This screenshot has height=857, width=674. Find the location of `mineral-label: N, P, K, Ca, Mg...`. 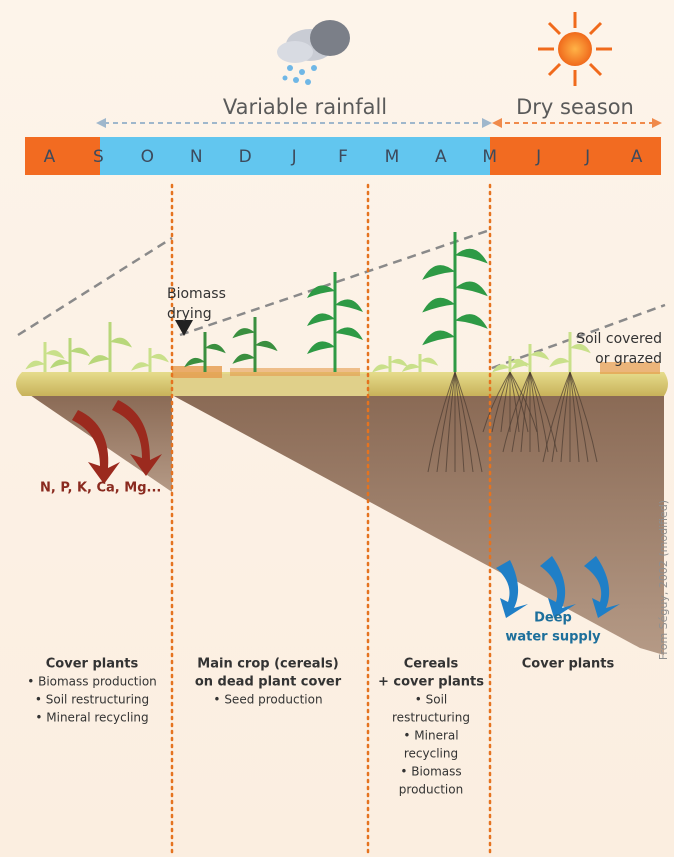

mineral-label: N, P, K, Ca, Mg... is located at coordinates (100, 488).